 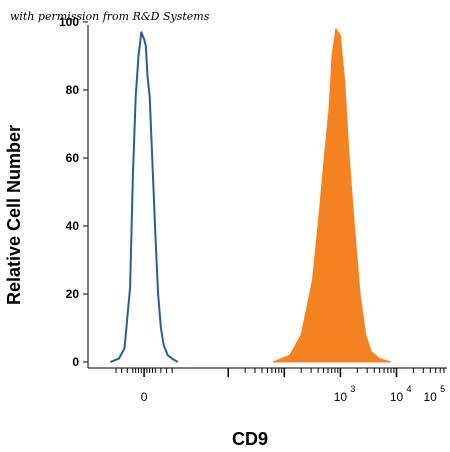 I want to click on y-tick-label-3: 60, so click(x=73, y=158).